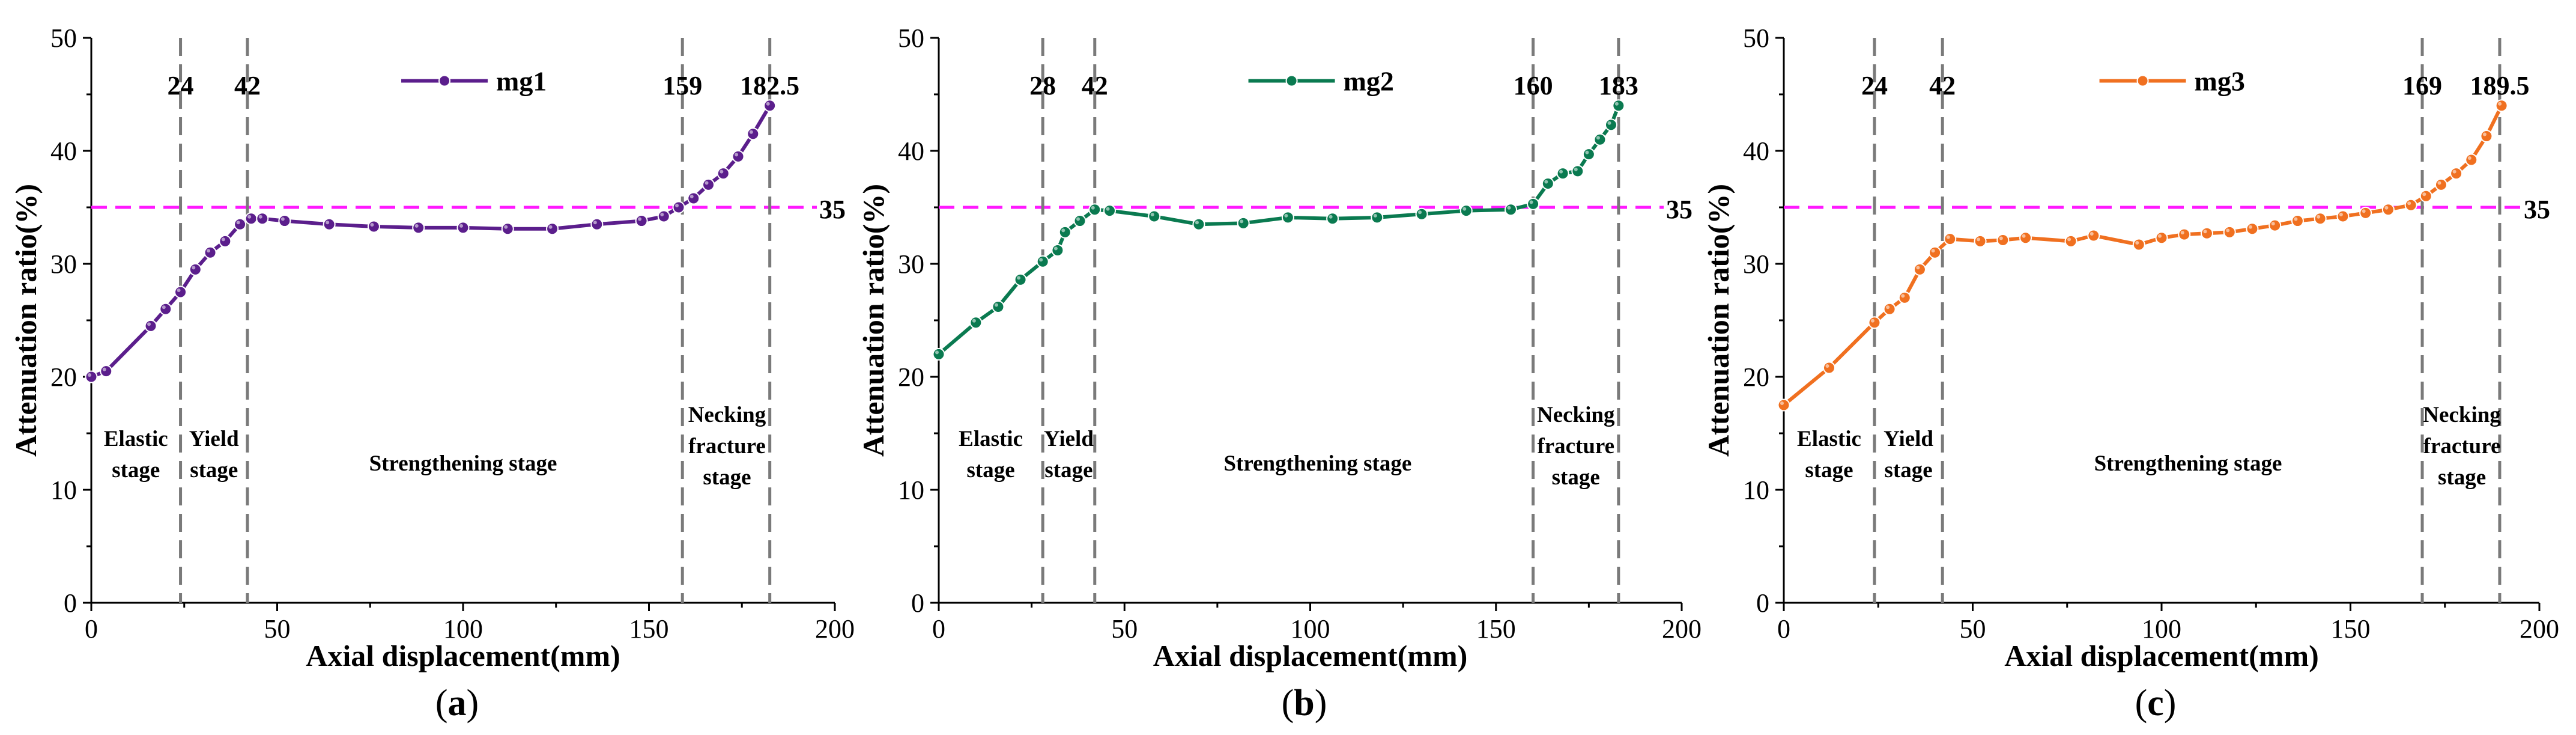  What do you see at coordinates (2143, 256) in the screenshot?
I see `series-line-mg3` at bounding box center [2143, 256].